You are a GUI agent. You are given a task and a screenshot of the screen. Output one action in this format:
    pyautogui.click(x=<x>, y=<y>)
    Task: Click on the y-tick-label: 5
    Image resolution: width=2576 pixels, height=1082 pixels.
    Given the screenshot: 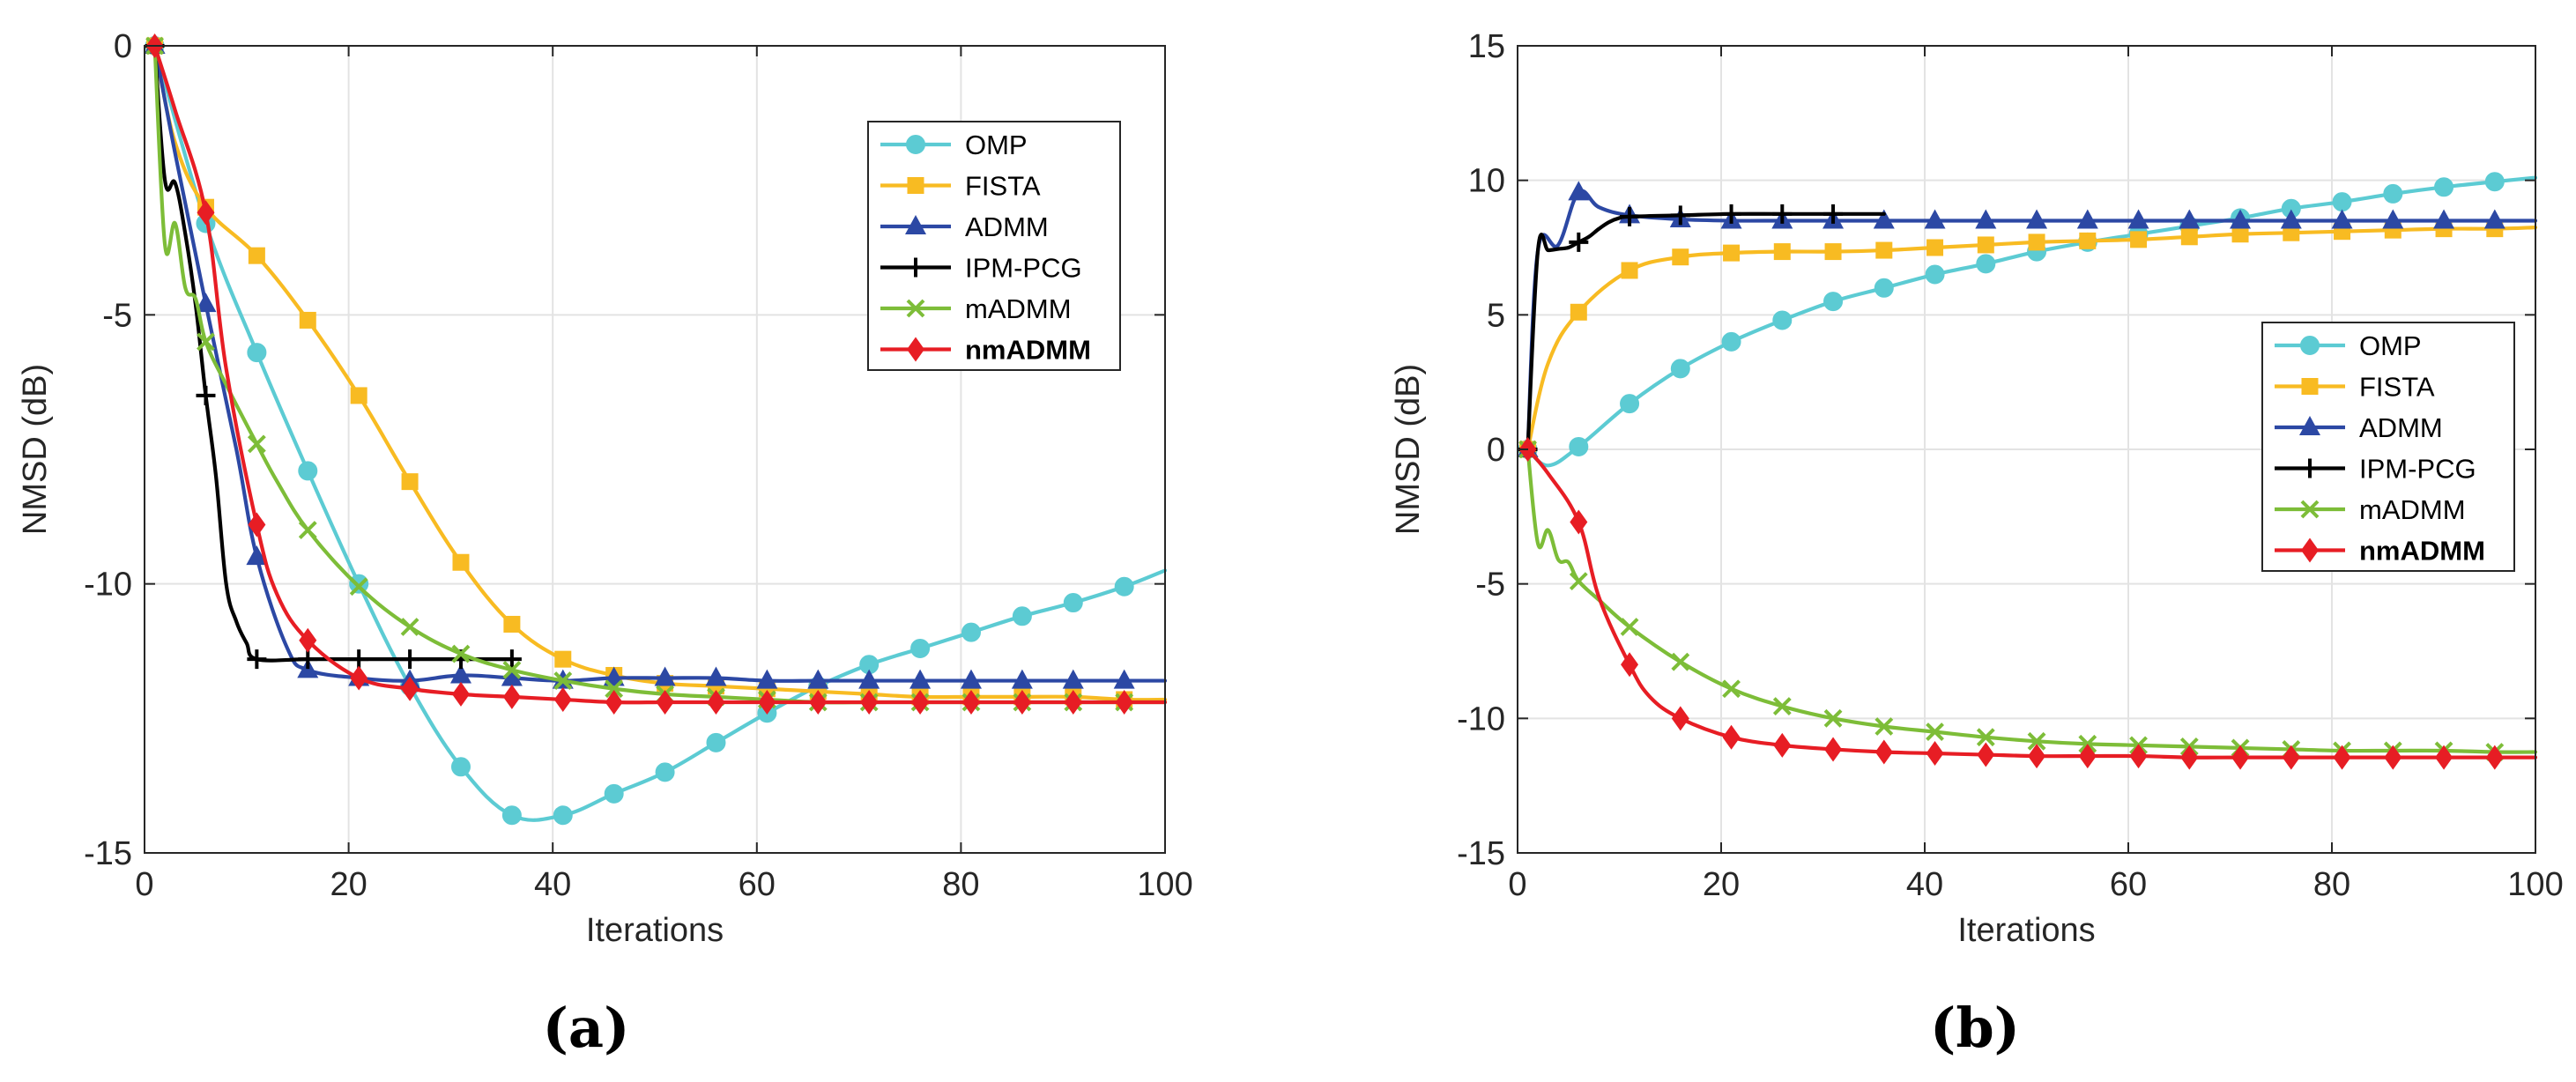 What is the action you would take?
    pyautogui.click(x=1496, y=315)
    